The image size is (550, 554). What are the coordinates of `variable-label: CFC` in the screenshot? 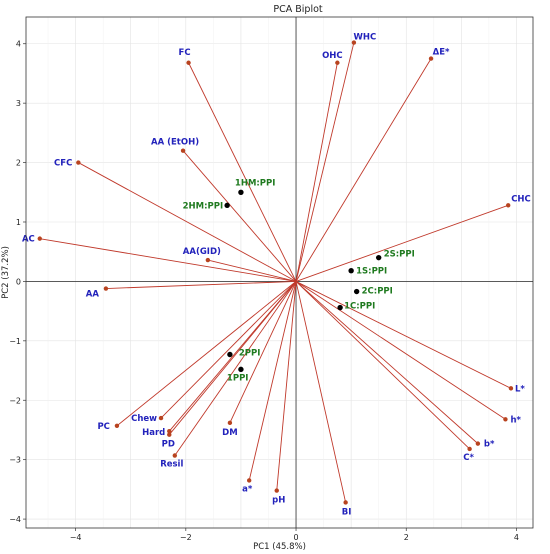 It's located at (63, 164).